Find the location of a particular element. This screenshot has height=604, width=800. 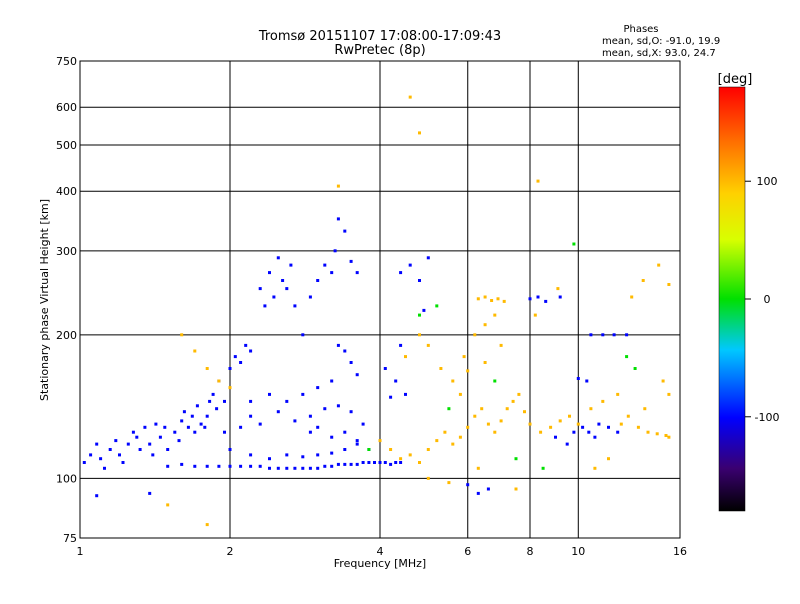

y-axis-label: Stationary phase Virtual Height [km] is located at coordinates (44, 300).